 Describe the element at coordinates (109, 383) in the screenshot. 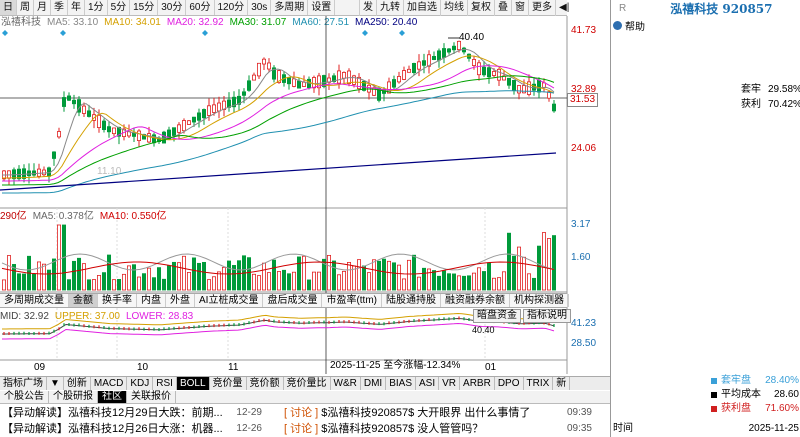

I see `indicator-button-3: MACD` at that location.